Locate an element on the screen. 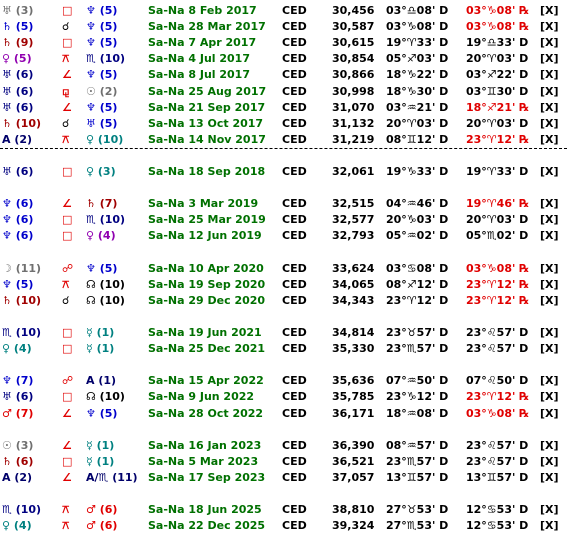 This screenshot has width=567, height=534. natal-planet-label: ♅ (5) is located at coordinates (102, 123).